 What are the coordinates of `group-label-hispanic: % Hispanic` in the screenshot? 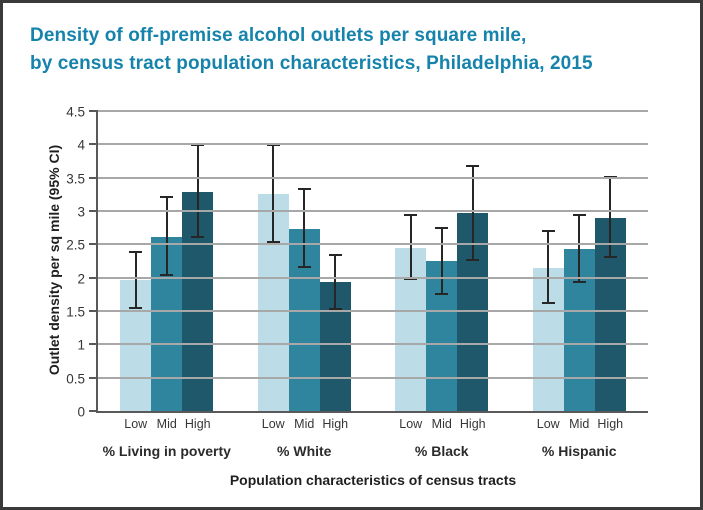 It's located at (579, 451).